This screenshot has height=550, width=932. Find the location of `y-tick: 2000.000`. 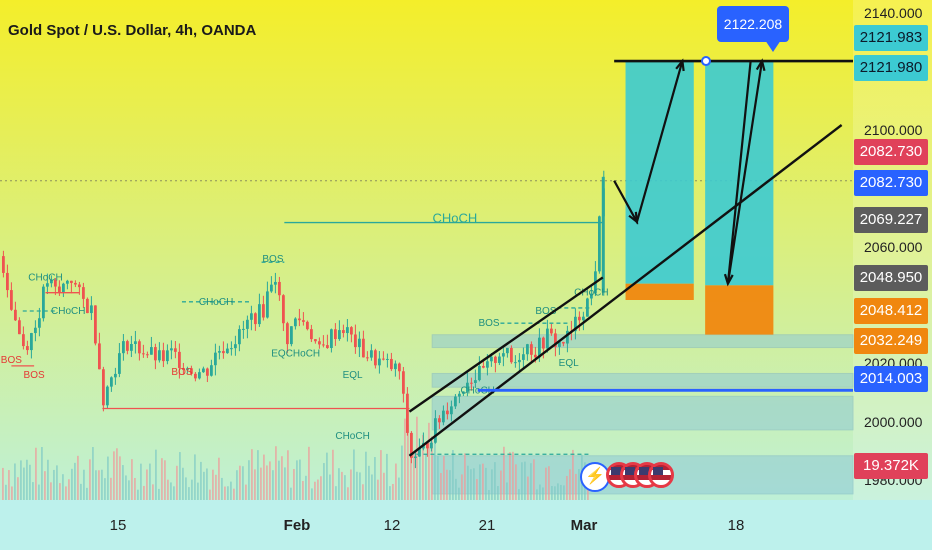

y-tick: 2000.000 is located at coordinates (893, 422).